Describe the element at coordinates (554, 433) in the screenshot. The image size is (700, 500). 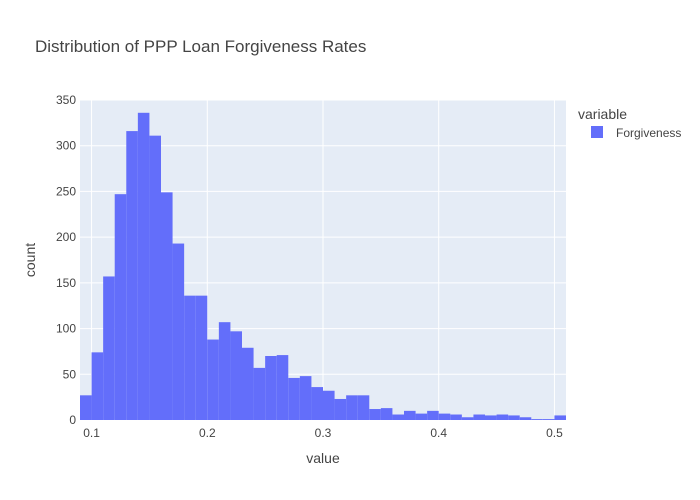
I see `x-tick-label: 0.5` at that location.